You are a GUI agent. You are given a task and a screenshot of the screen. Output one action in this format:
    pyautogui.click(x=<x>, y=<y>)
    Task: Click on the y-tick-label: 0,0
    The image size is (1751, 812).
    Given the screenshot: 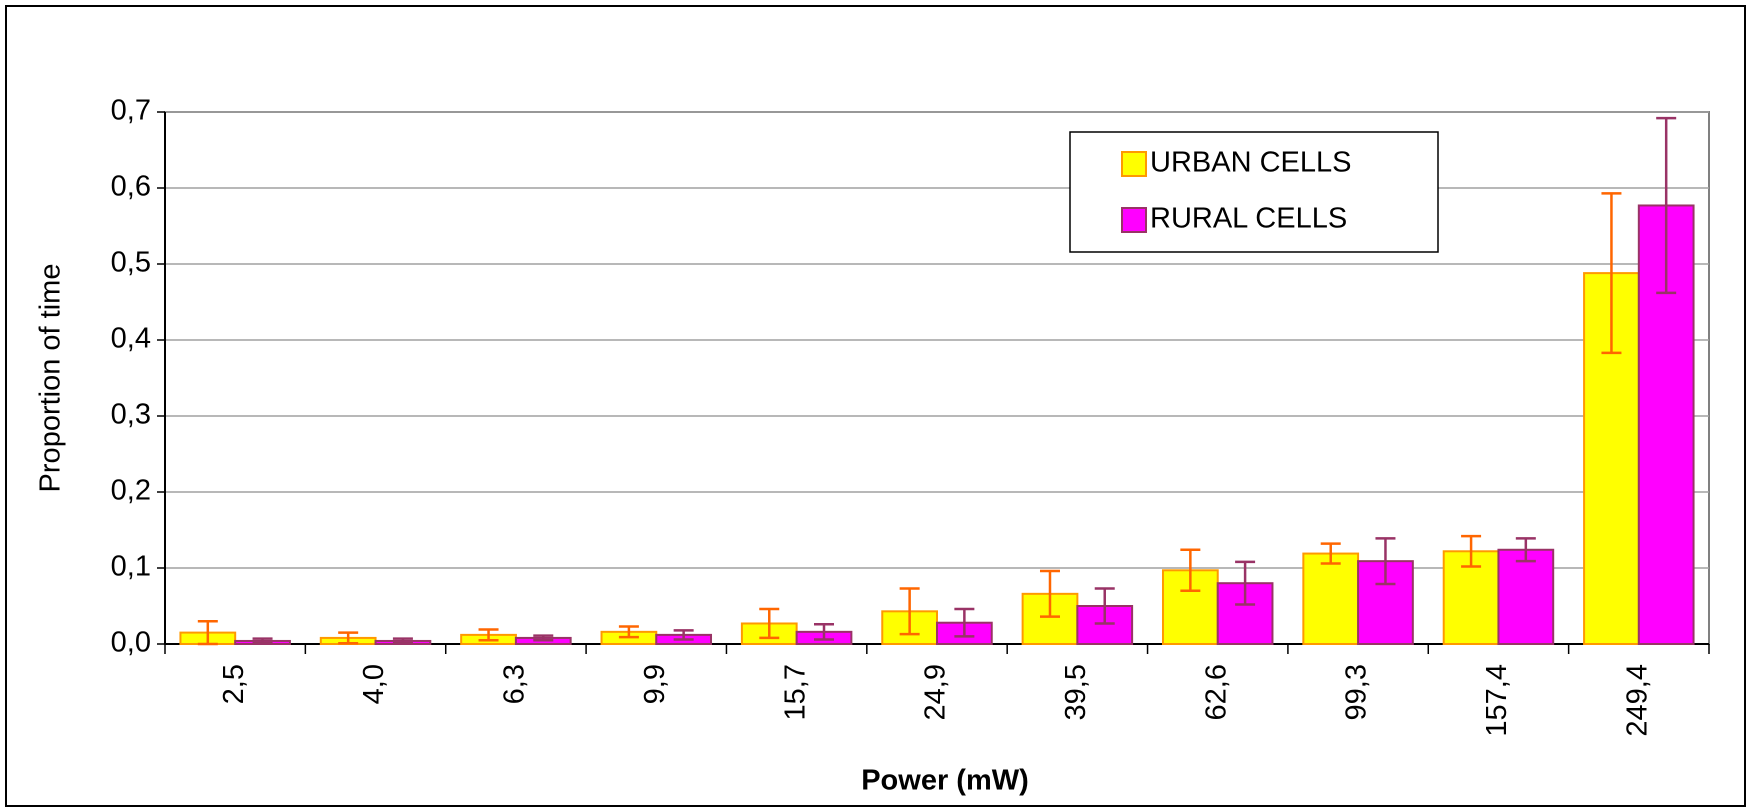 What is the action you would take?
    pyautogui.click(x=131, y=643)
    